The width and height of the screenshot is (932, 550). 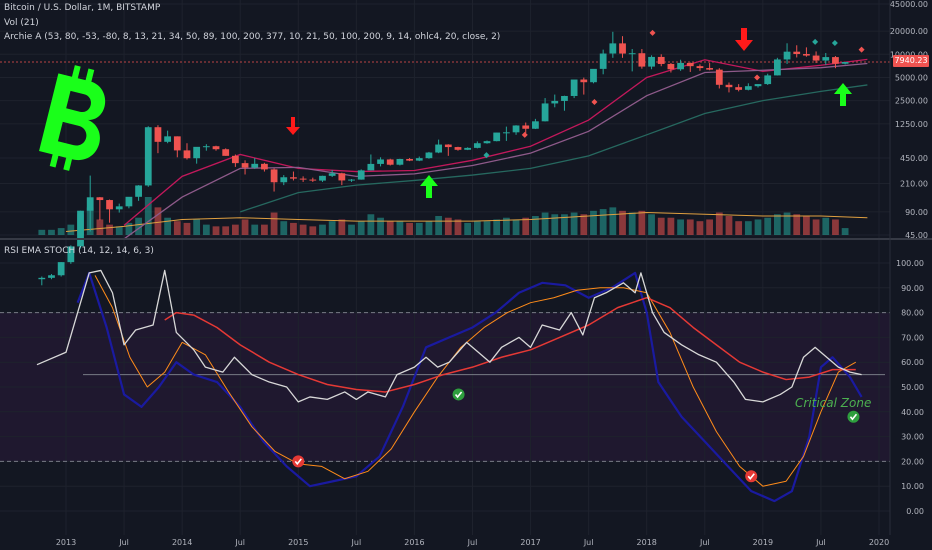 What do you see at coordinates (911, 101) in the screenshot?
I see `price-tick-label: 2500.00` at bounding box center [911, 101].